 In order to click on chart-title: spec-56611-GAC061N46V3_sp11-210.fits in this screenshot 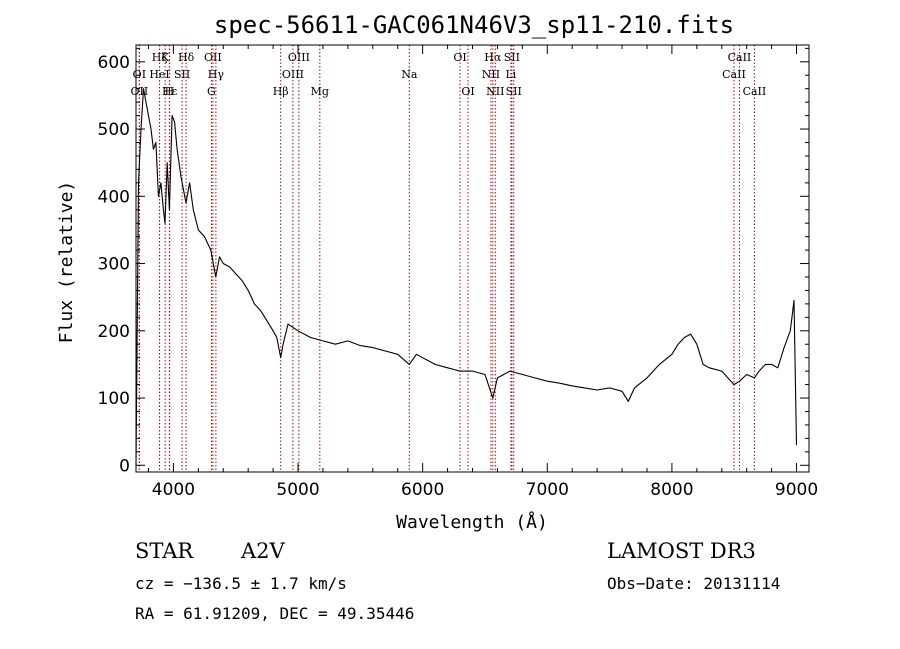, I will do `click(474, 25)`.